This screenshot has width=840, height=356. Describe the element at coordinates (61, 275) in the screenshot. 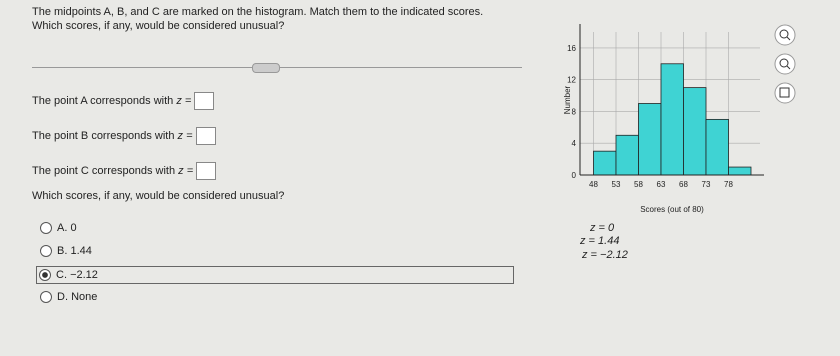

I see `option-letter: C.` at that location.